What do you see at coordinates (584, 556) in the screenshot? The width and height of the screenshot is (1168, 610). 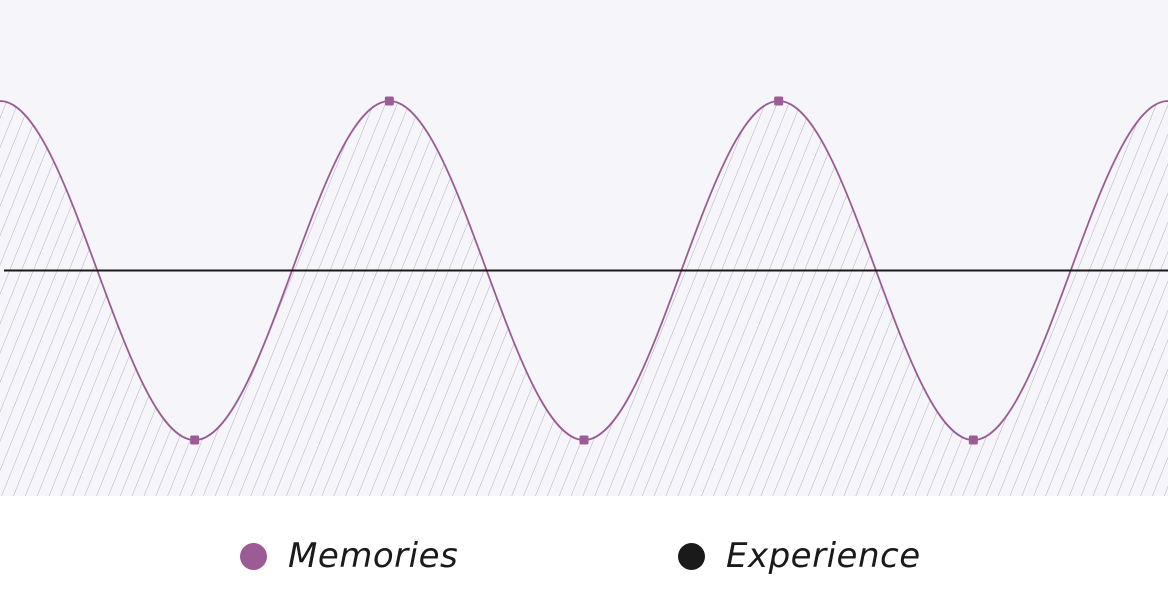 I see `legend: Memories Experience` at bounding box center [584, 556].